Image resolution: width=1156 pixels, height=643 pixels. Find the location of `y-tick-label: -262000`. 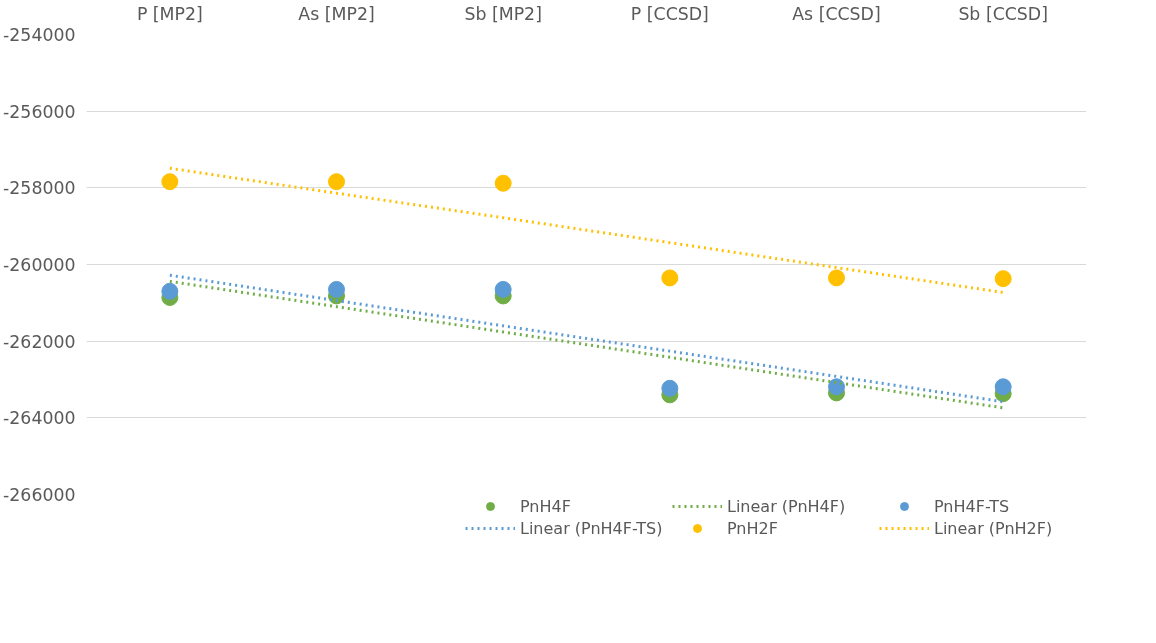

y-tick-label: -262000 is located at coordinates (39, 341).